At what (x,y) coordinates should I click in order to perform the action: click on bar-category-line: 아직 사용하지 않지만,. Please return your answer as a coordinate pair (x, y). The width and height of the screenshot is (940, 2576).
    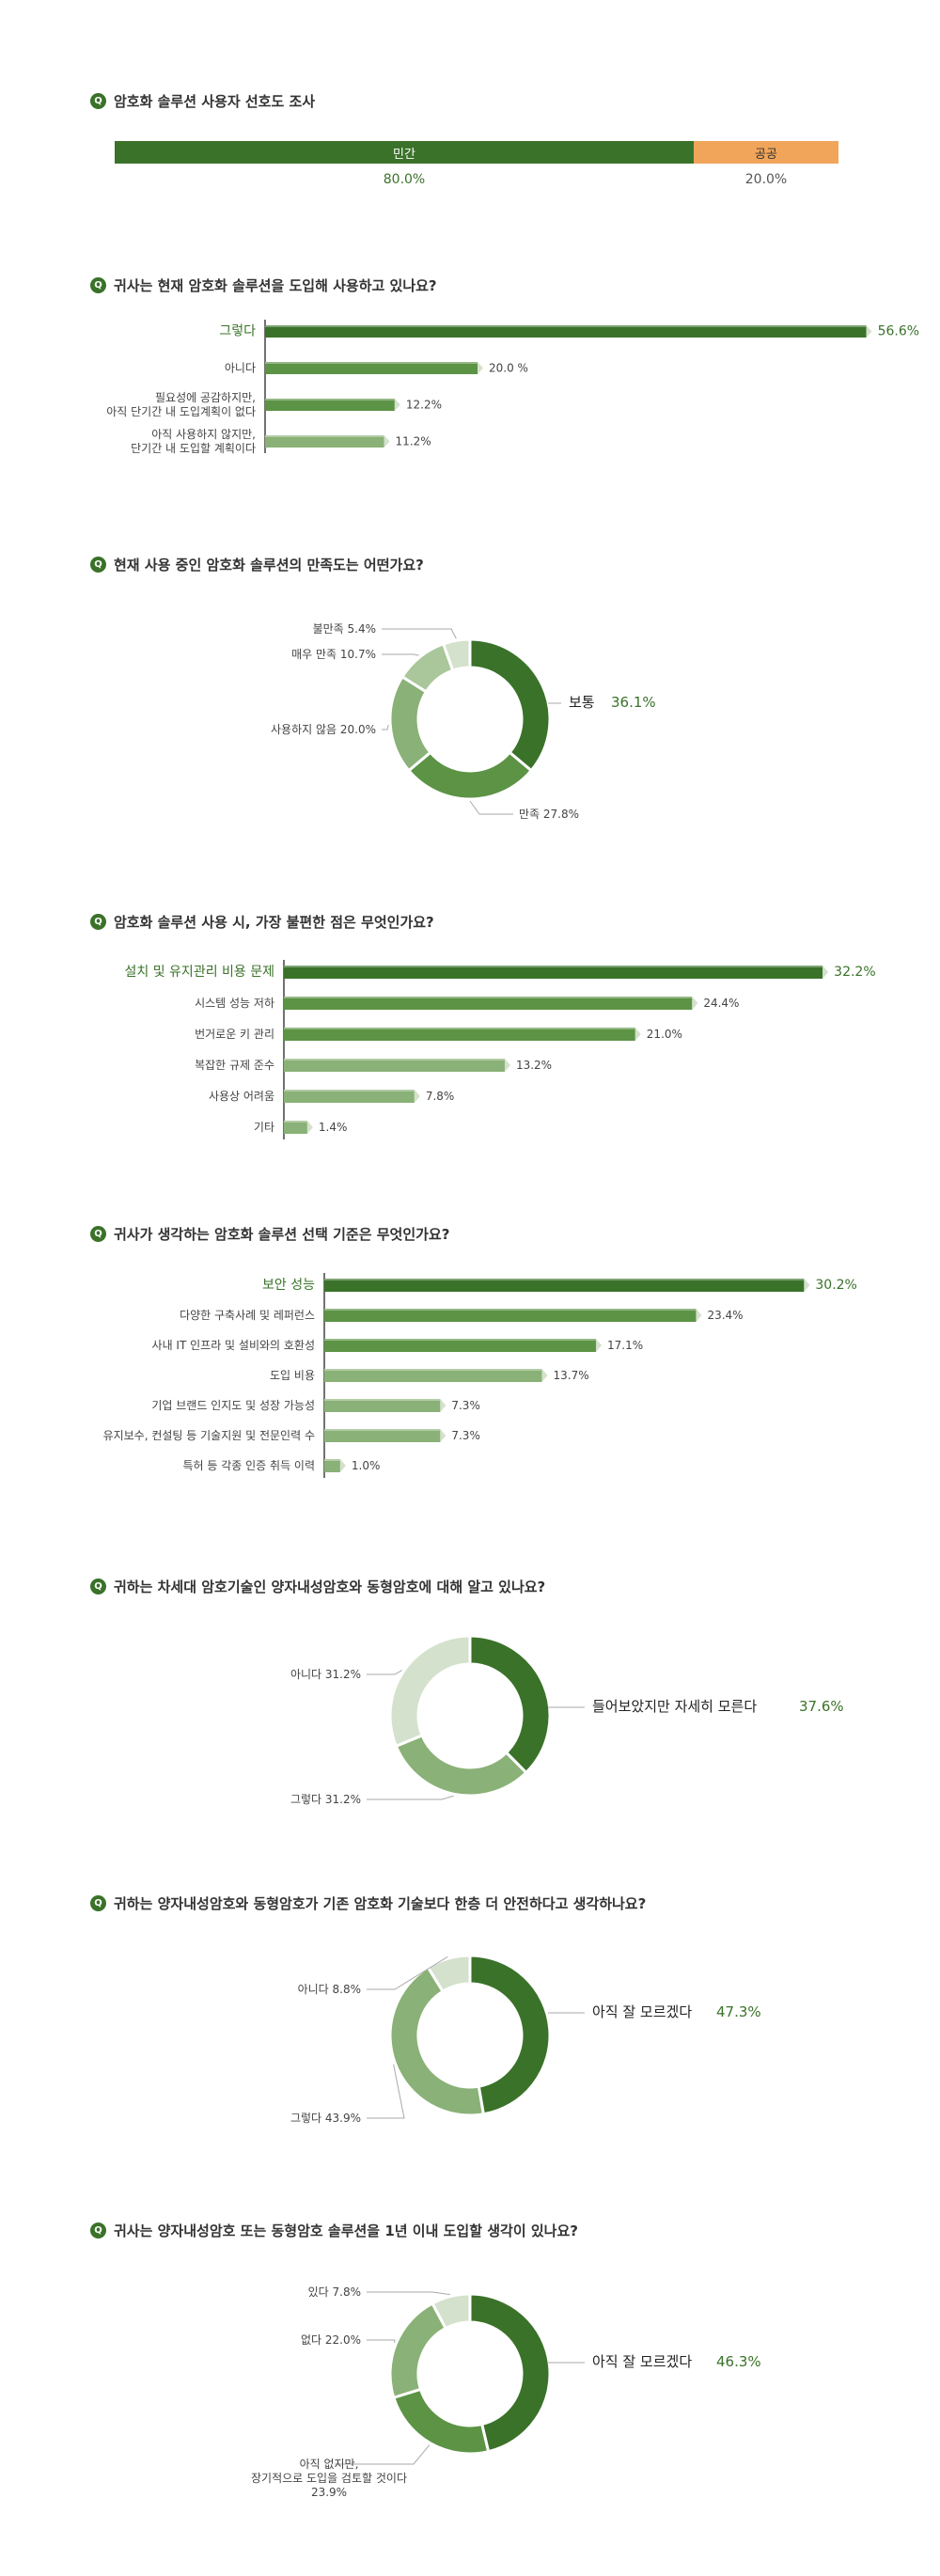
    Looking at the image, I should click on (203, 435).